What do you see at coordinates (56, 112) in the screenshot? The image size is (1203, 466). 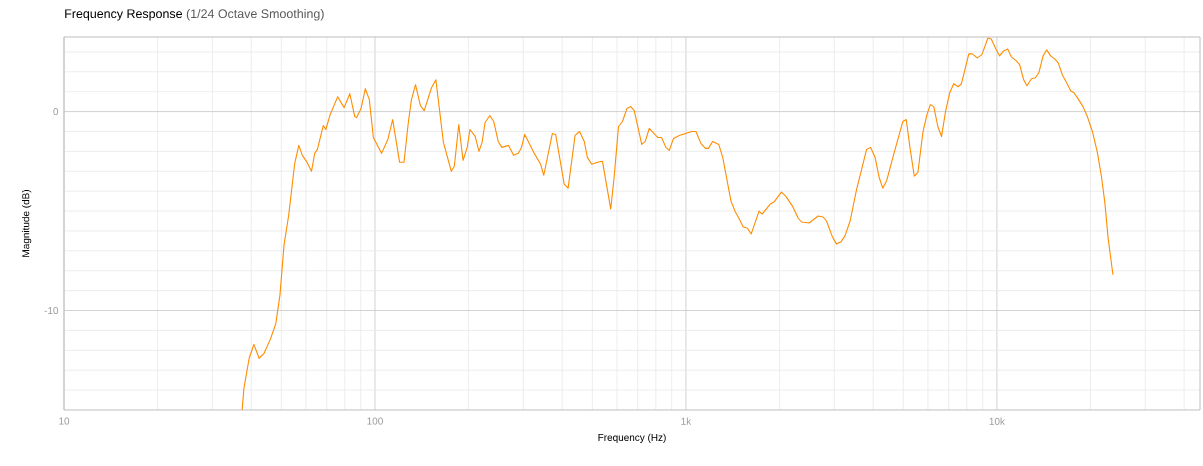 I see `y-tick-label: 0` at bounding box center [56, 112].